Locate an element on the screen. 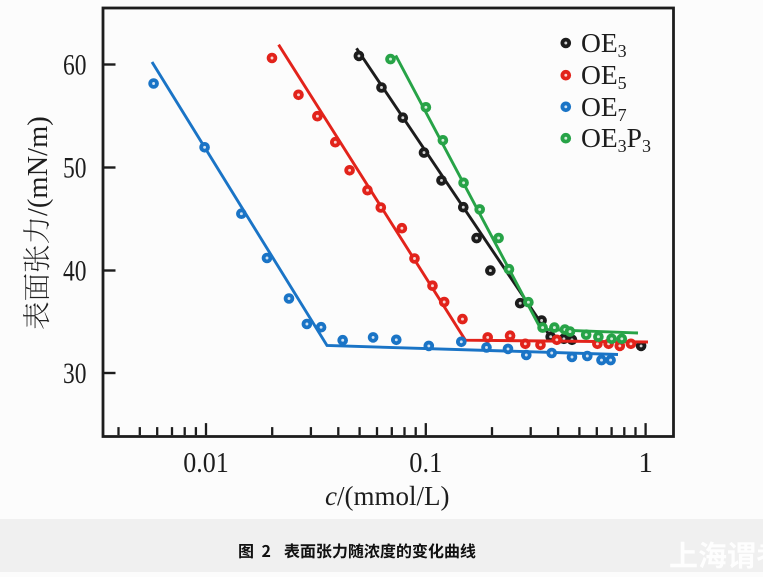  svg-text: 30 is located at coordinates (75, 373).